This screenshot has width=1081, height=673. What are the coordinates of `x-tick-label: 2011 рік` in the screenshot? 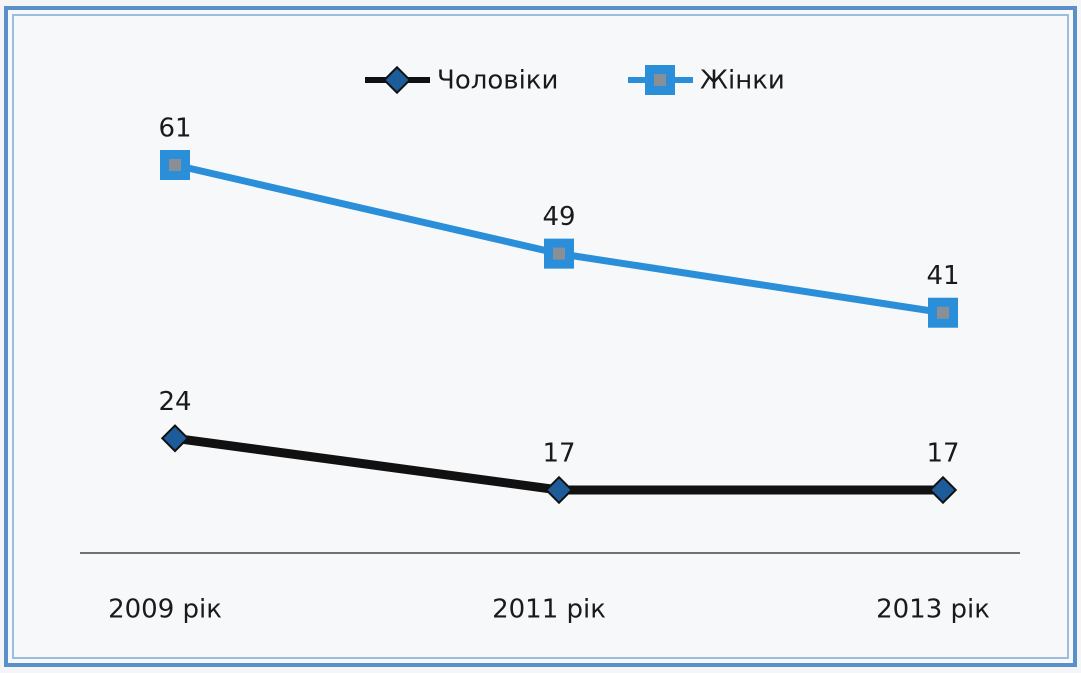 It's located at (549, 610).